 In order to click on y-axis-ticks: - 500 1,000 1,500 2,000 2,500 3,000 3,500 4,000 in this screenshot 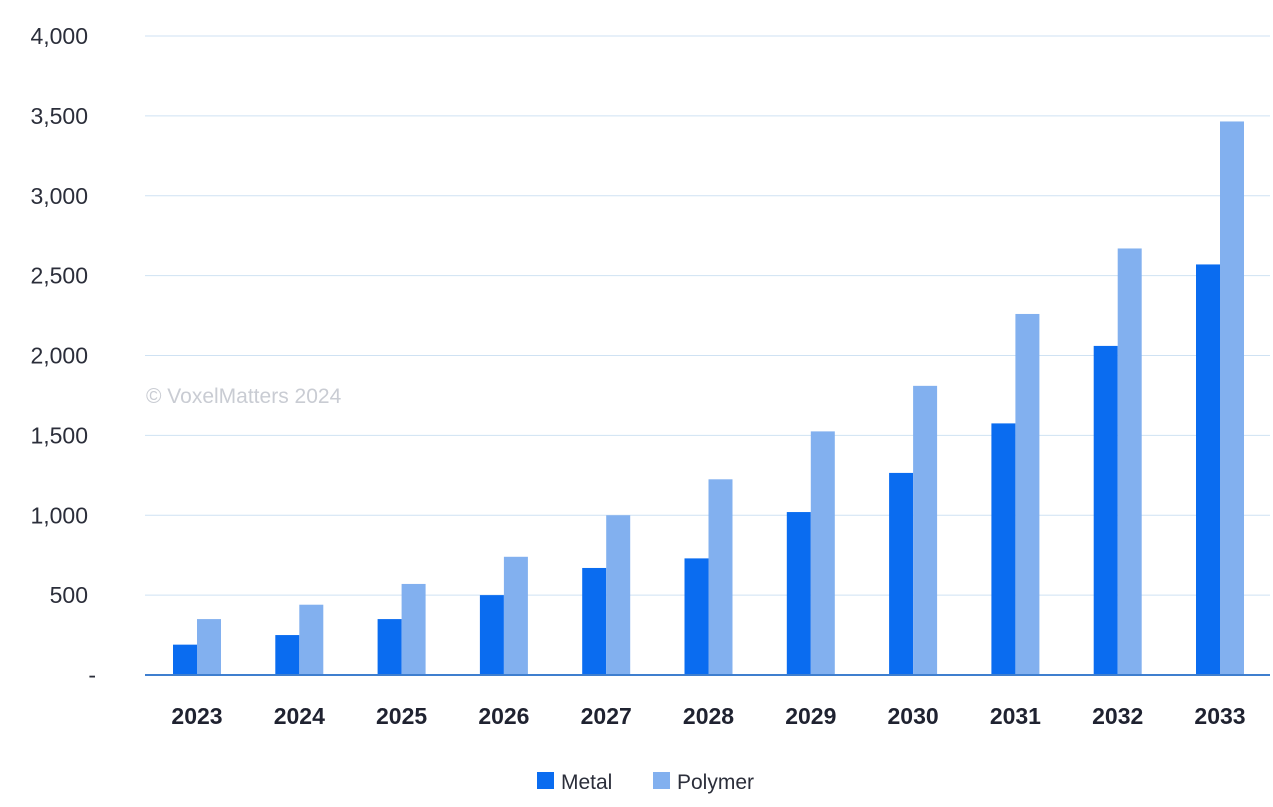, I will do `click(63, 355)`.